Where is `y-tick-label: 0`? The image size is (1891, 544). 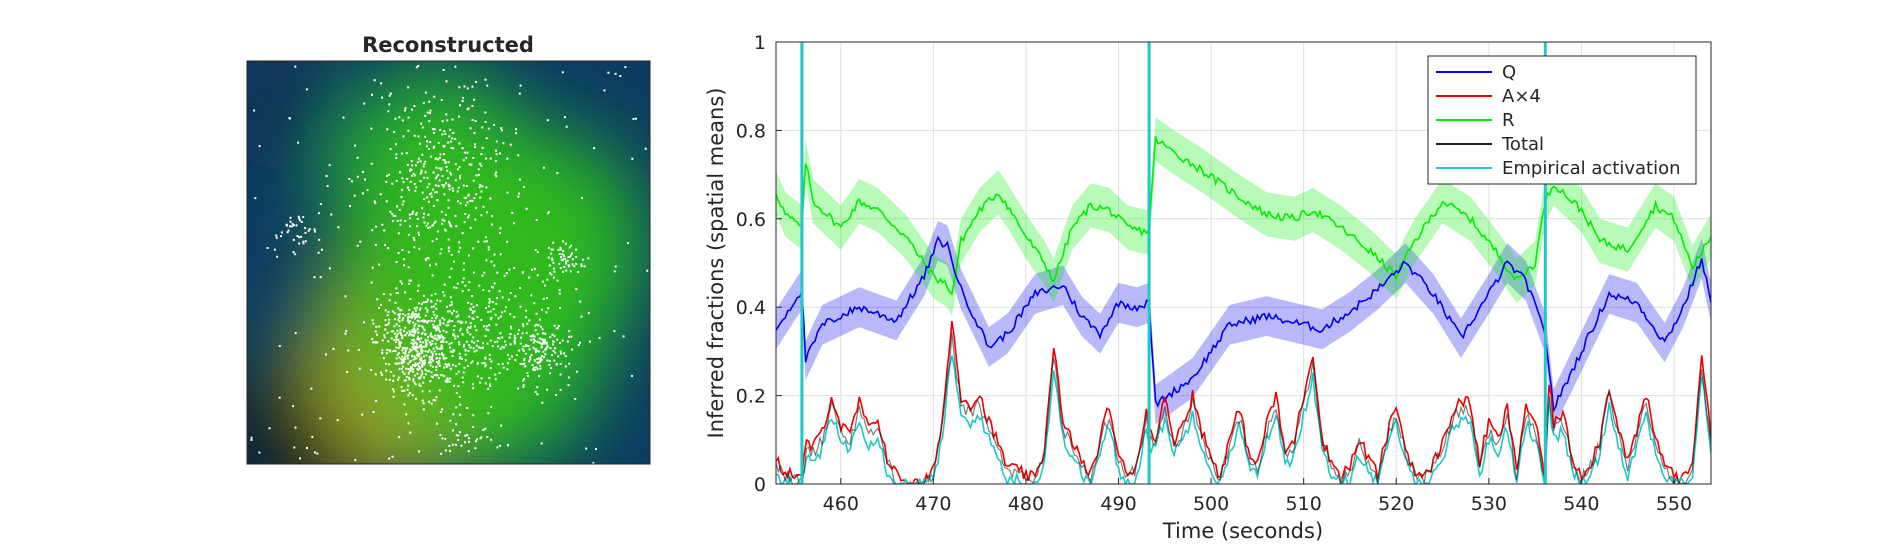 y-tick-label: 0 is located at coordinates (760, 485).